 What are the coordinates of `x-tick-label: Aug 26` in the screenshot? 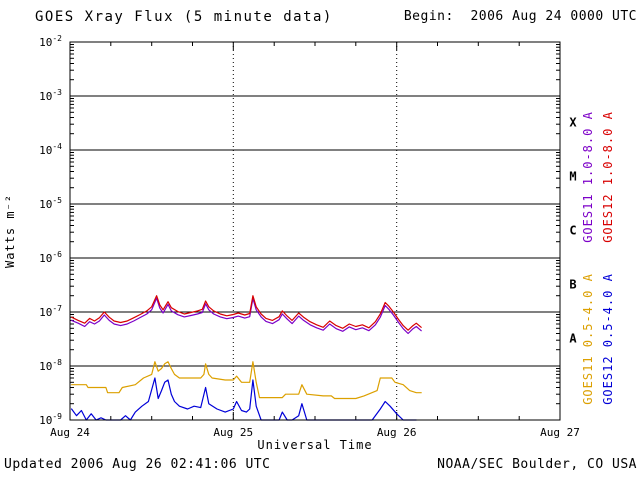 It's located at (397, 432).